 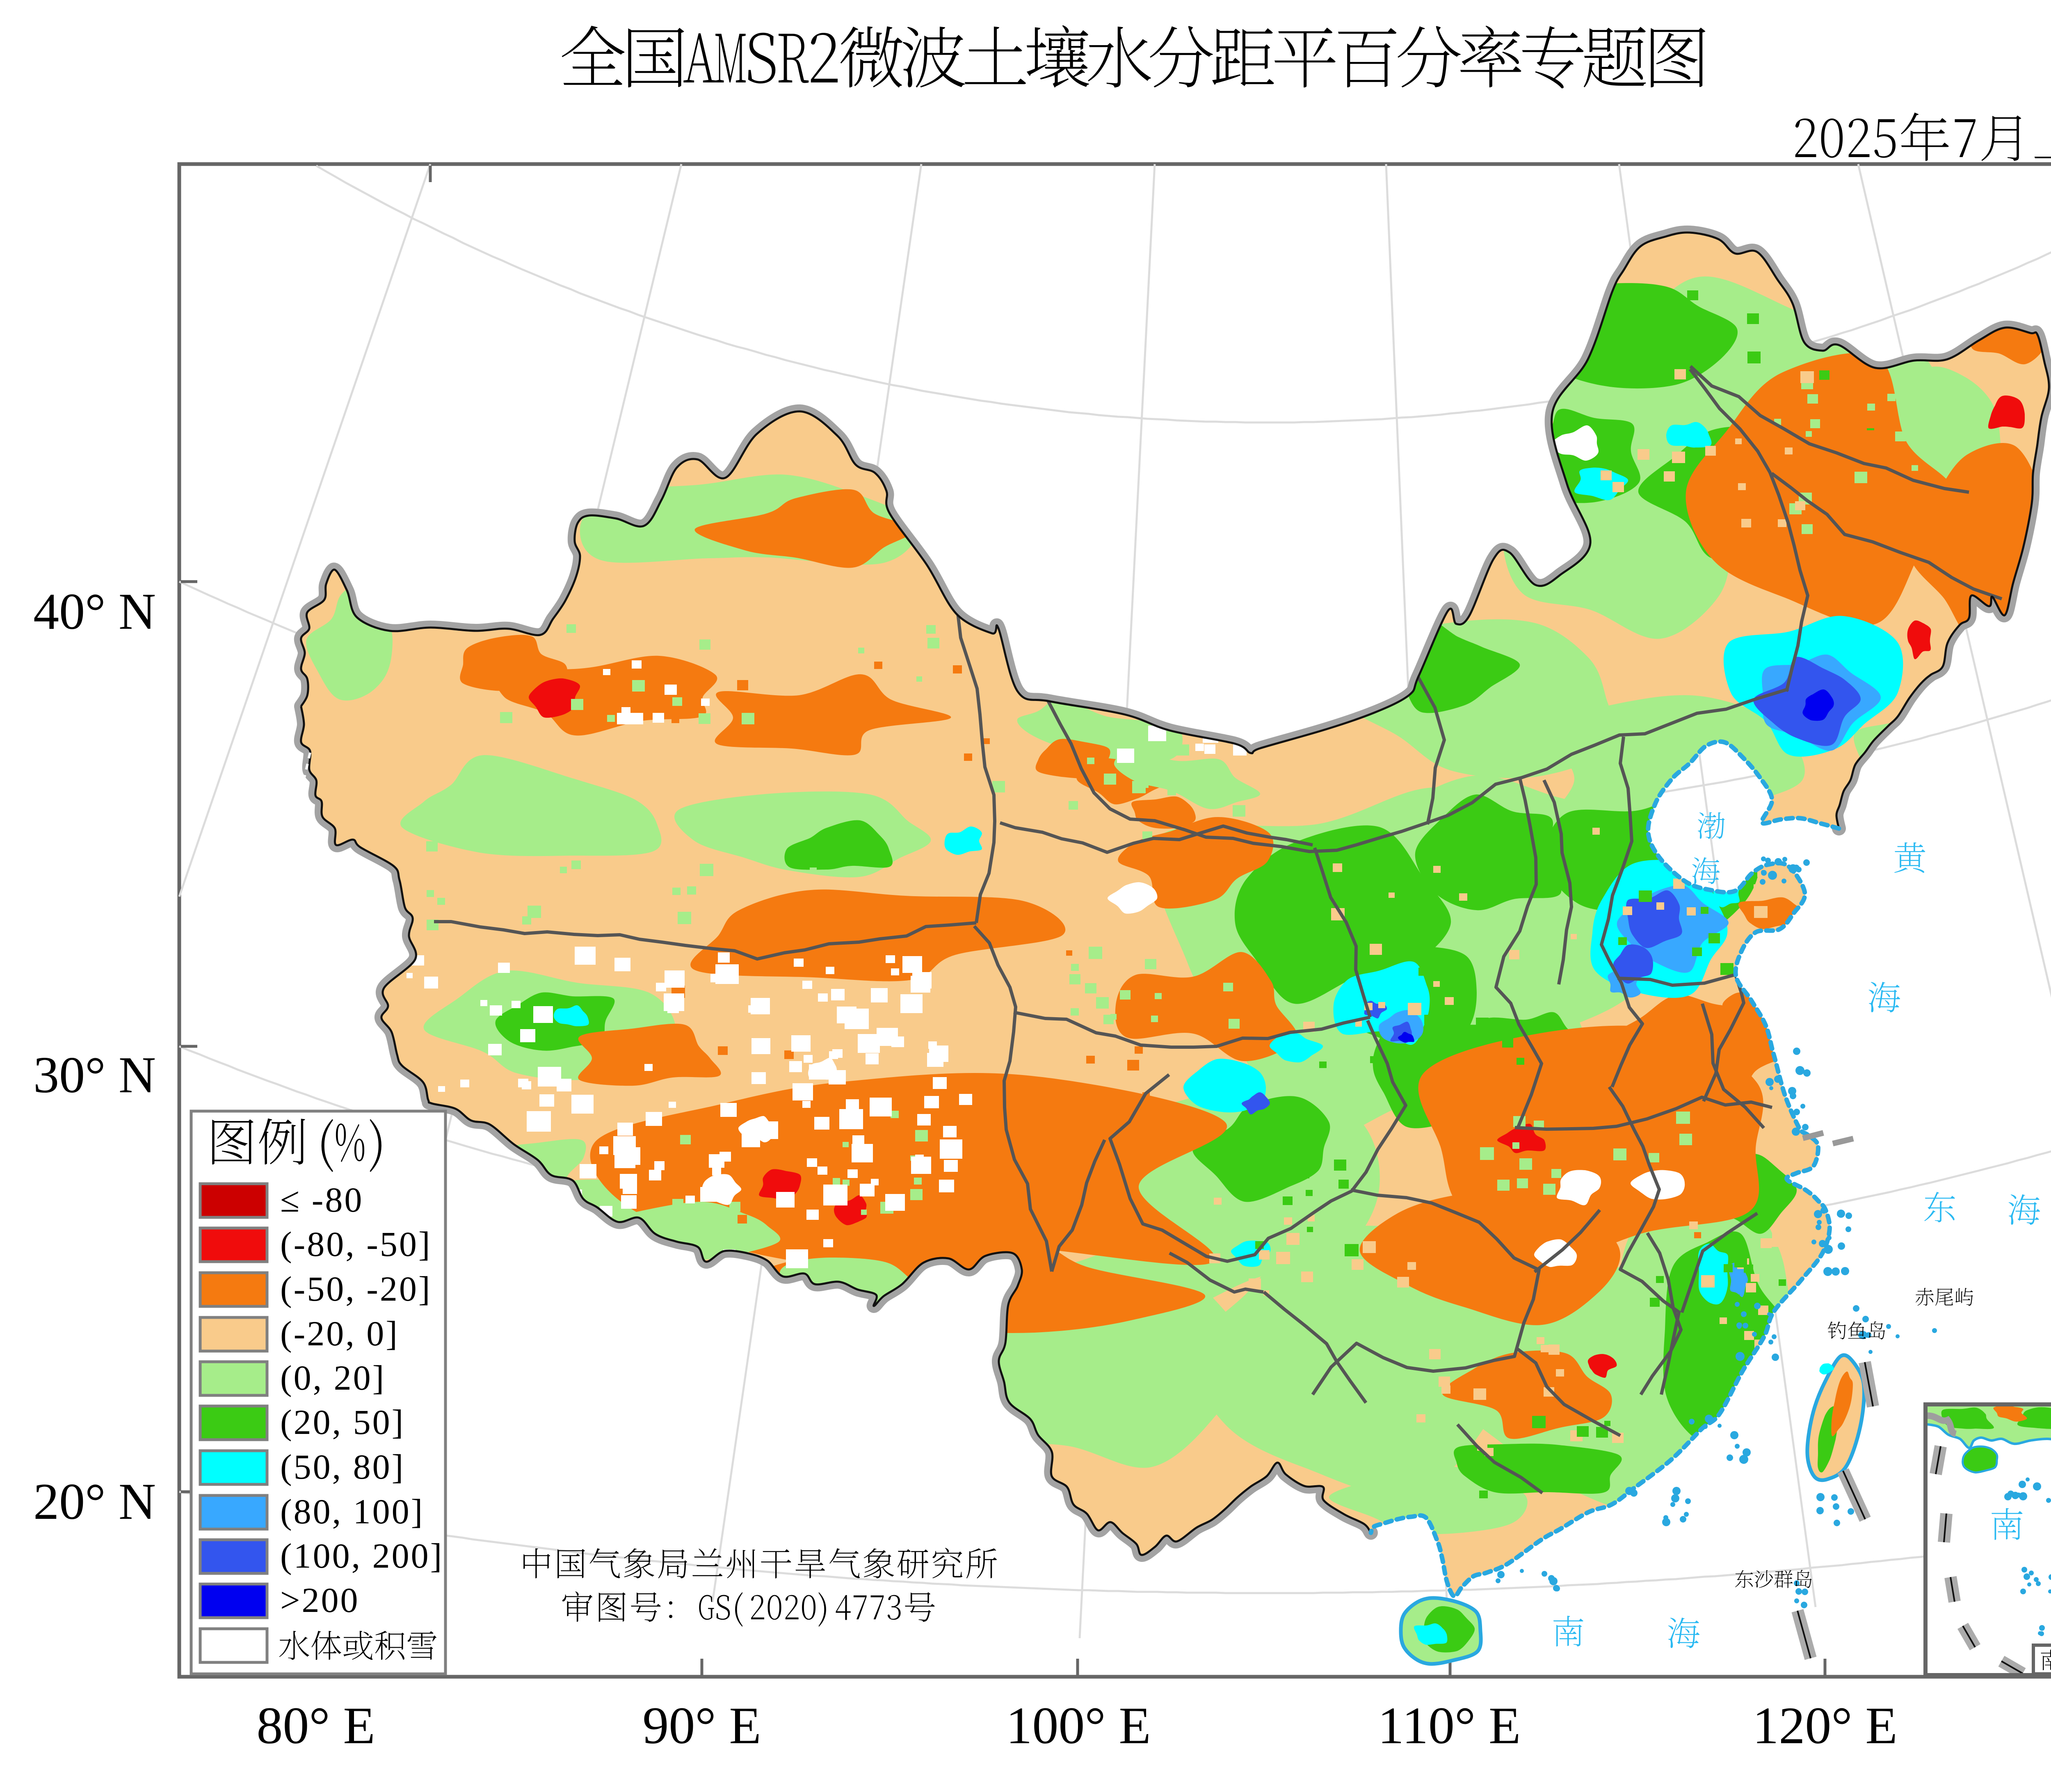 I want to click on svg-text: 90° E, so click(x=701, y=1725).